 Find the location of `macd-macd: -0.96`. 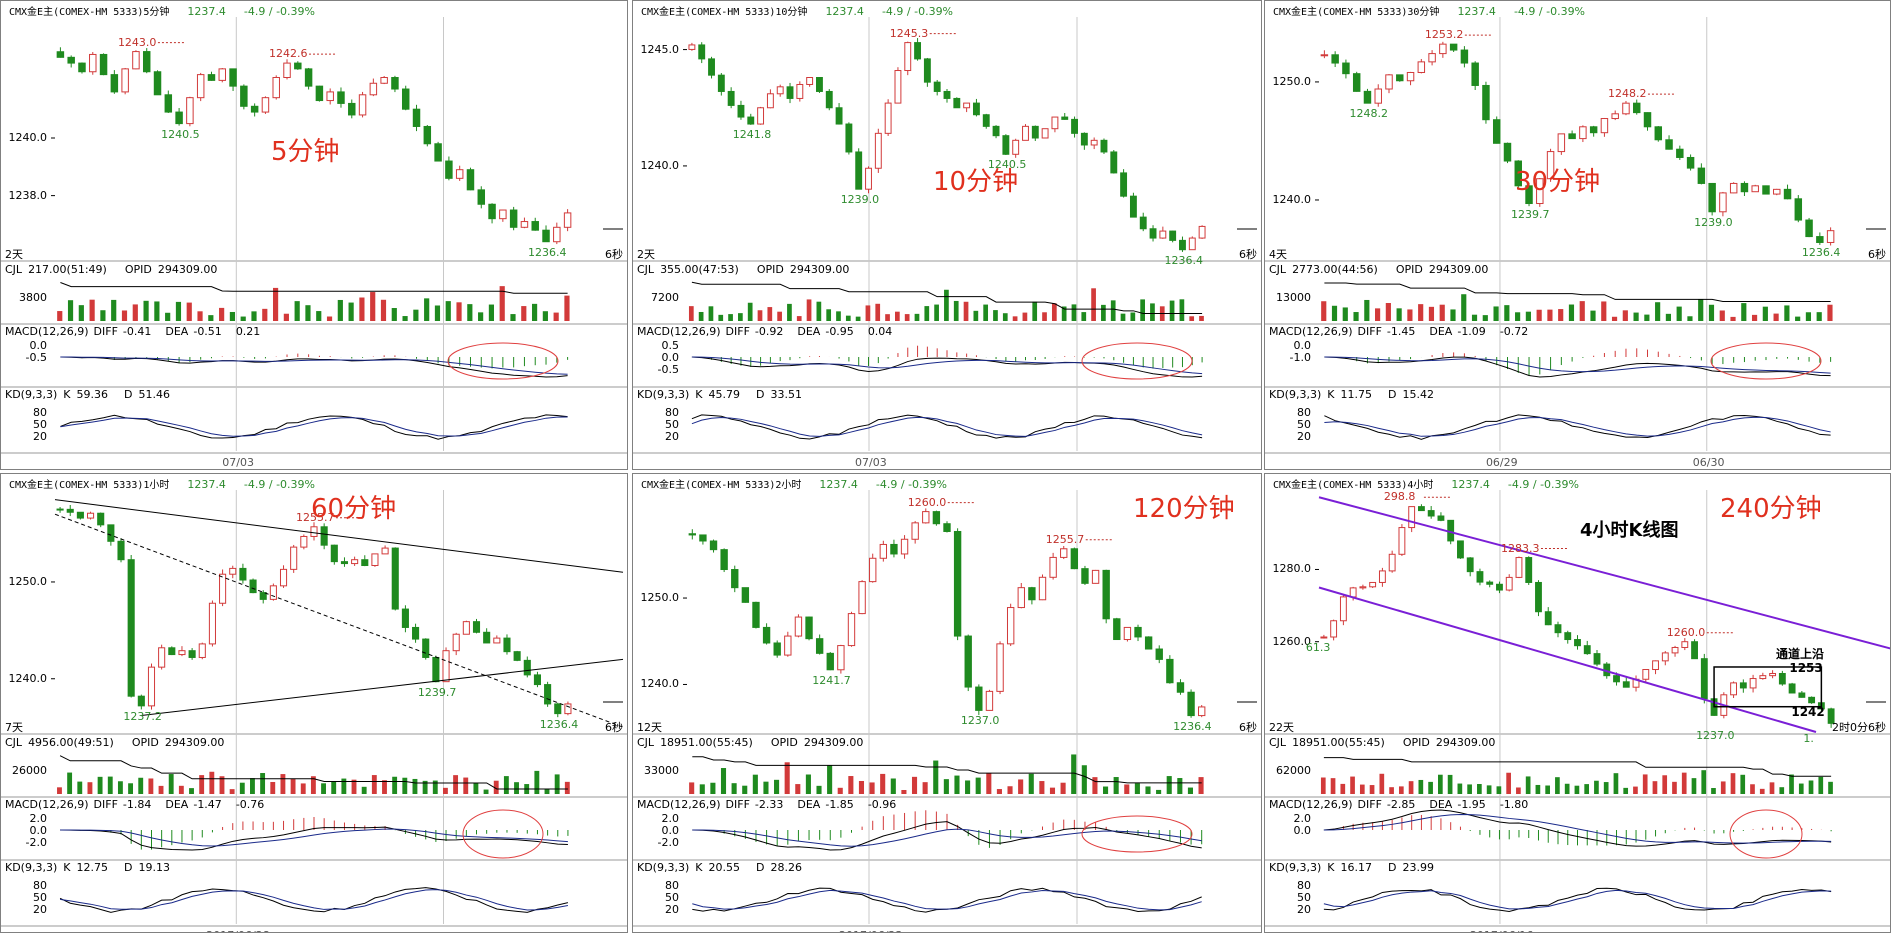

macd-macd: -0.96 is located at coordinates (882, 804).